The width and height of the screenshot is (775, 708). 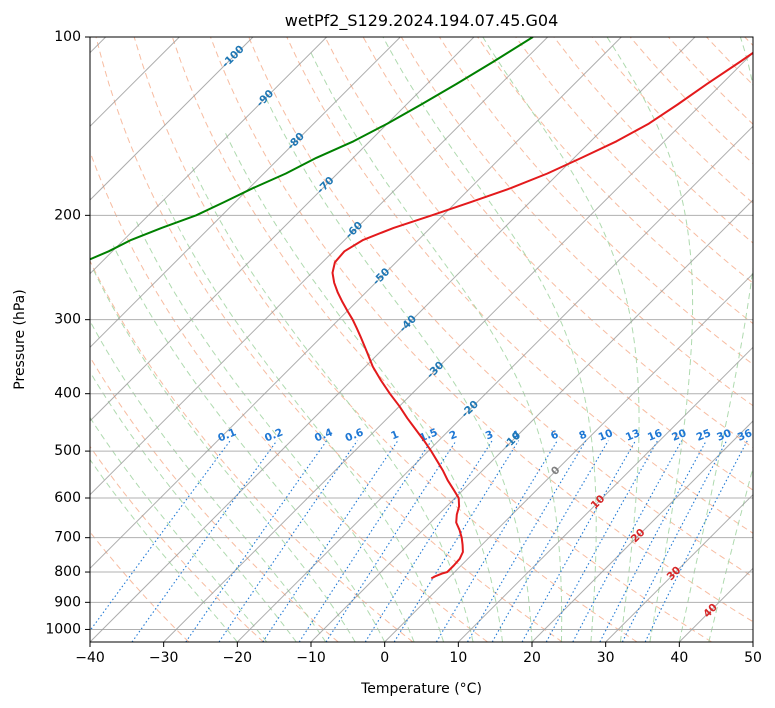 What do you see at coordinates (20, 339) in the screenshot?
I see `y-axis-label: Pressure (hPa)` at bounding box center [20, 339].